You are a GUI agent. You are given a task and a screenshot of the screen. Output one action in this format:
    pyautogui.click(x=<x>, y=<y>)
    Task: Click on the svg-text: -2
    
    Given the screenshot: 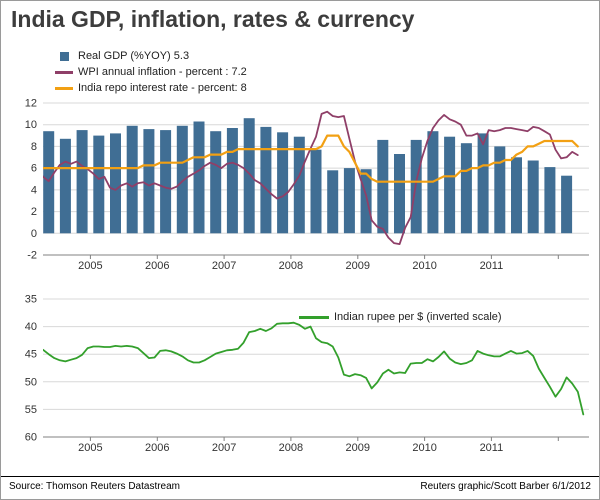 What is the action you would take?
    pyautogui.click(x=32, y=256)
    